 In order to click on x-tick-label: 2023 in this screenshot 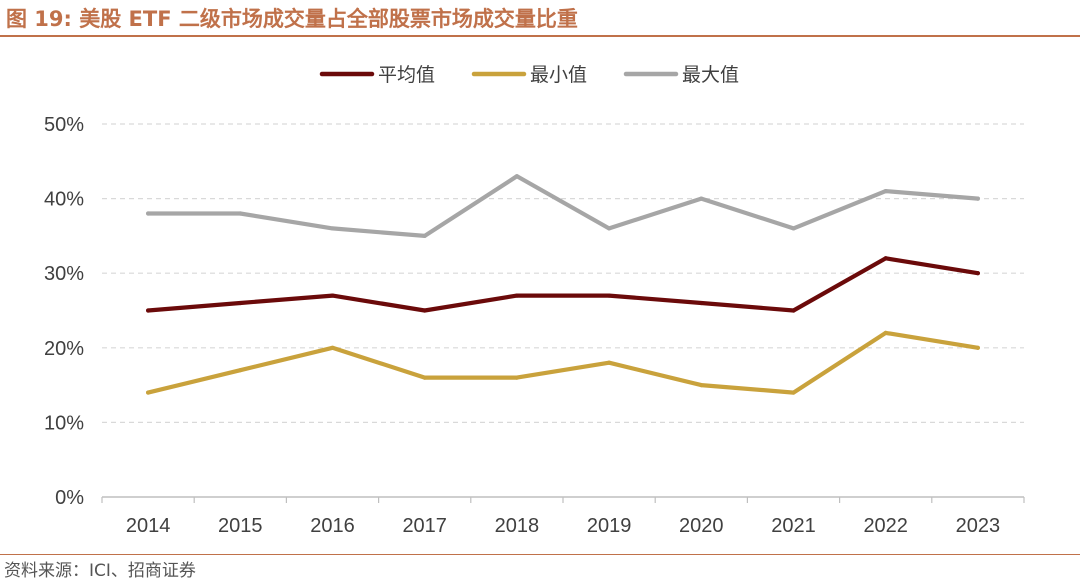, I will do `click(978, 526)`.